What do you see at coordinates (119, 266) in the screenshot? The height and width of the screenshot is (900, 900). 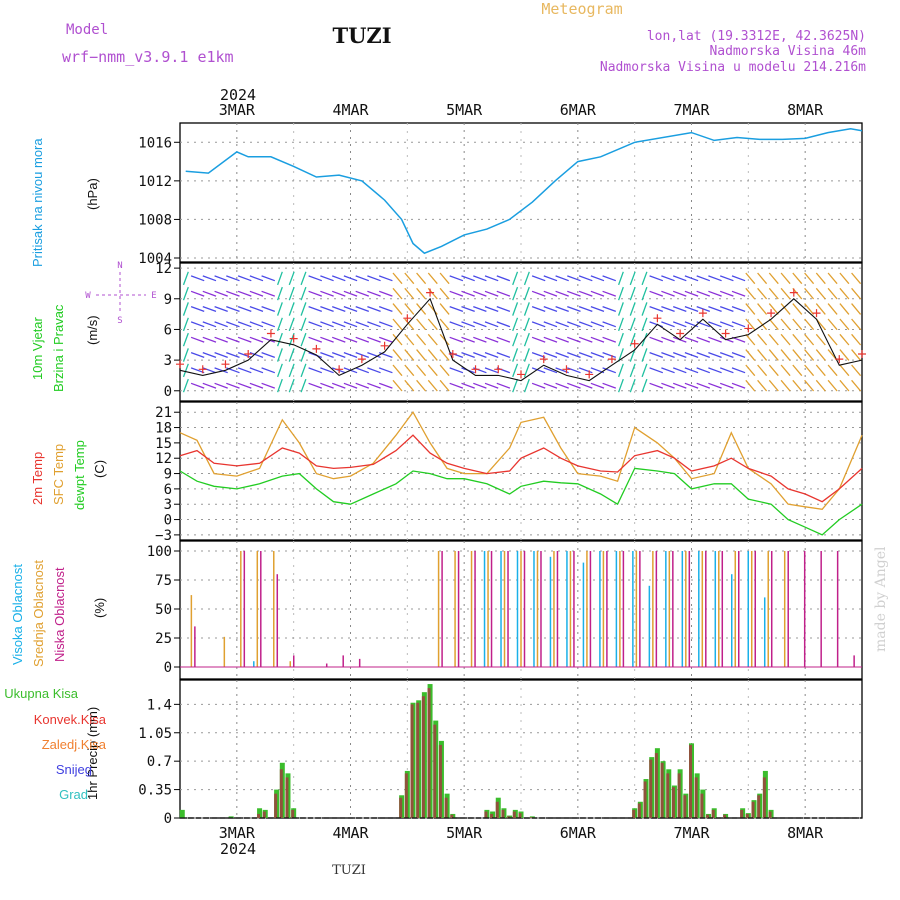 I see `compass-n: N` at bounding box center [119, 266].